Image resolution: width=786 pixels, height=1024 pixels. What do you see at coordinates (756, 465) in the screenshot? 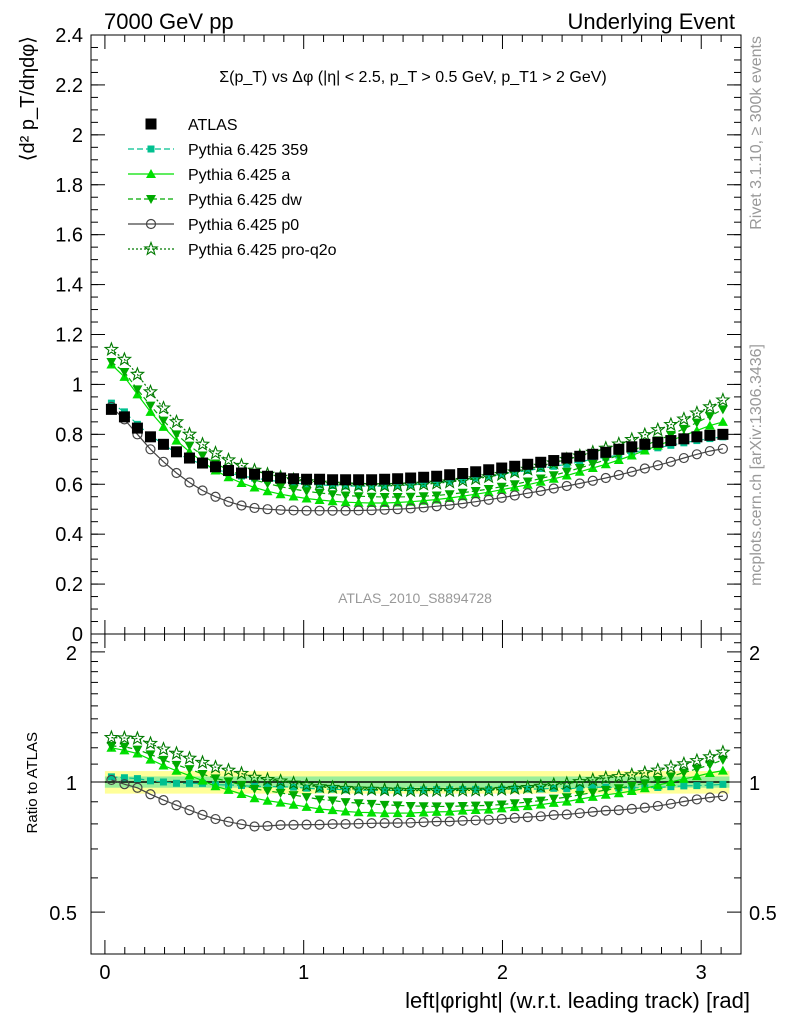
I see `mcplots-label: mcplots.cern.ch [arXiv:1306.3436]` at bounding box center [756, 465].